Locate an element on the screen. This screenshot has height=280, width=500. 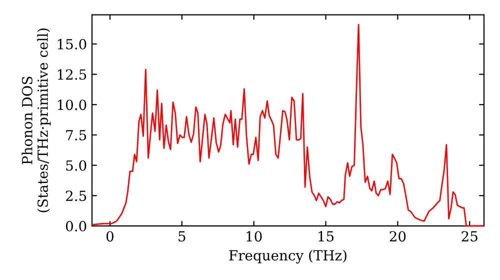
y-tick-label: 2.5 is located at coordinates (76, 196).